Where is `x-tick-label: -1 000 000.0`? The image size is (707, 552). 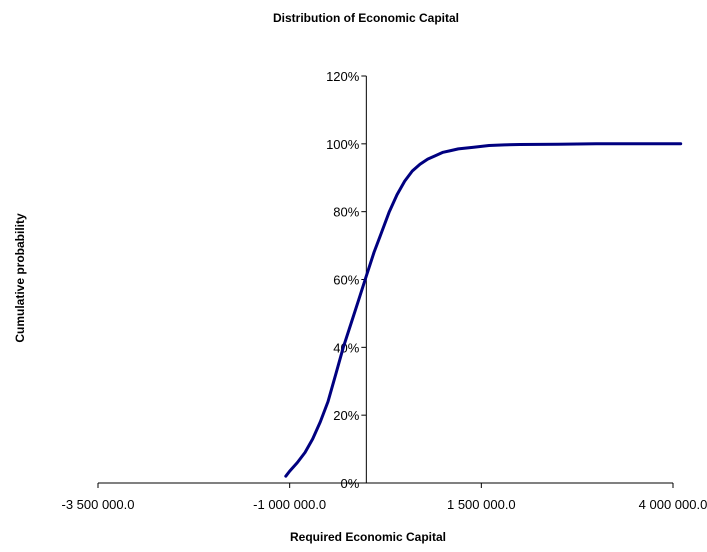
x-tick-label: -1 000 000.0 is located at coordinates (289, 504).